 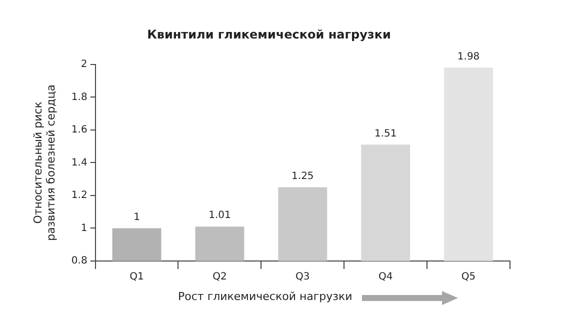 What do you see at coordinates (137, 277) in the screenshot?
I see `x-tick-label: Q1` at bounding box center [137, 277].